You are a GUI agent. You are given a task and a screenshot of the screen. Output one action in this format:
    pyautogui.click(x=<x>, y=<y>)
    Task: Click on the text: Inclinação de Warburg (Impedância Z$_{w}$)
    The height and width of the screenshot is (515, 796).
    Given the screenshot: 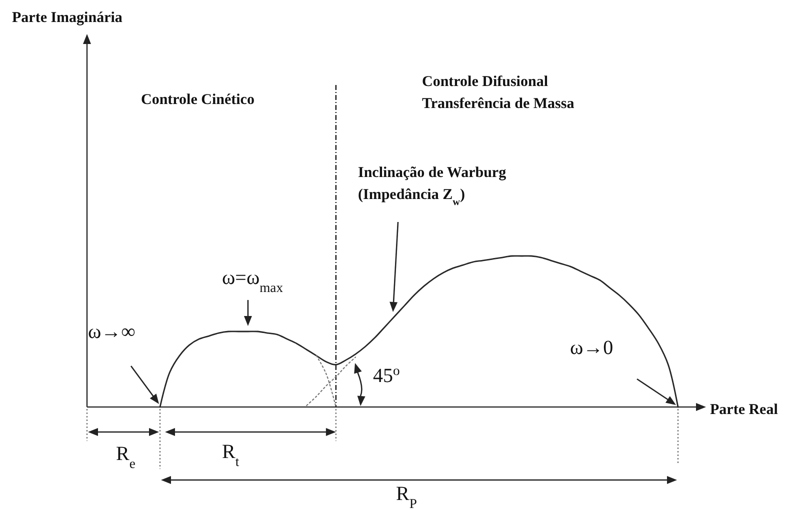 What is the action you would take?
    pyautogui.click(x=432, y=186)
    